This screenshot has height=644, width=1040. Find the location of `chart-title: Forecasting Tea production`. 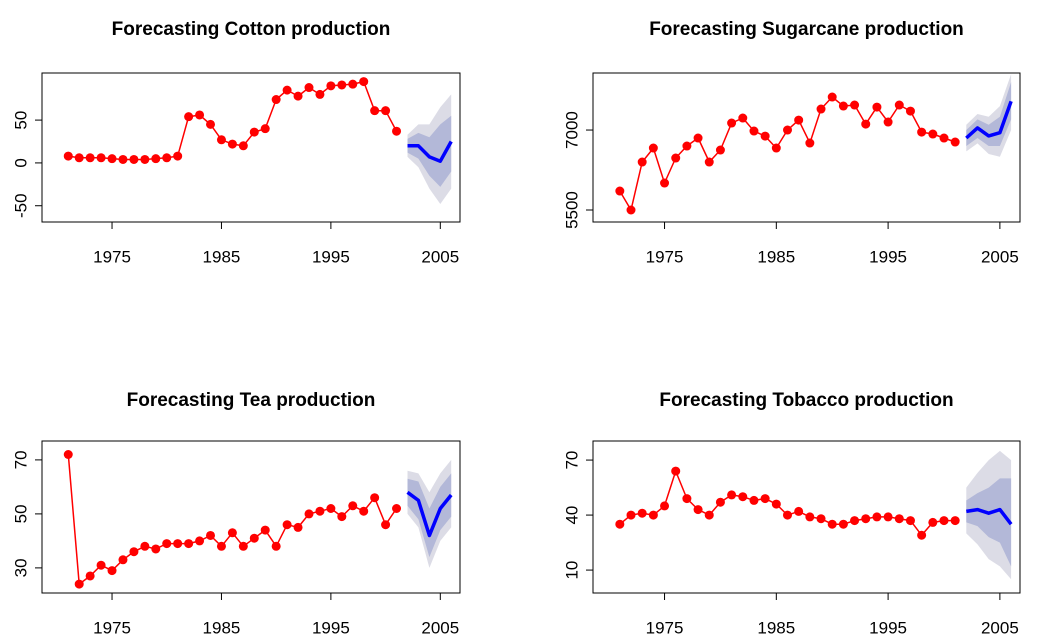

chart-title: Forecasting Tea production is located at coordinates (251, 400).